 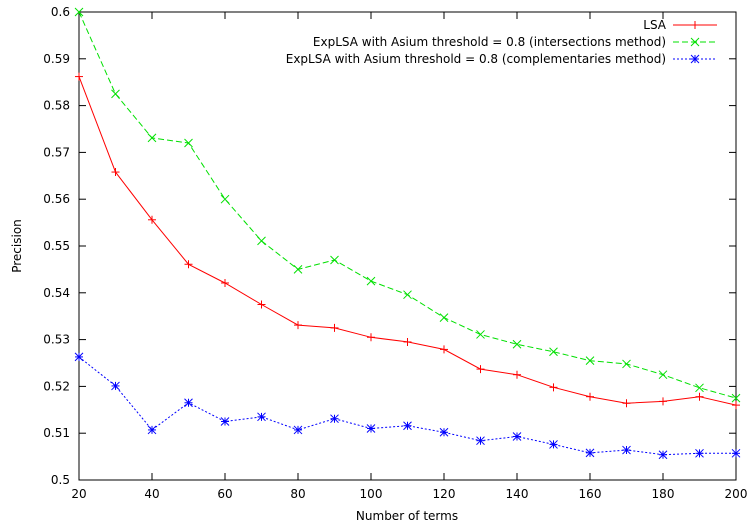 I want to click on y-tick-label: 0.55, so click(x=56, y=246).